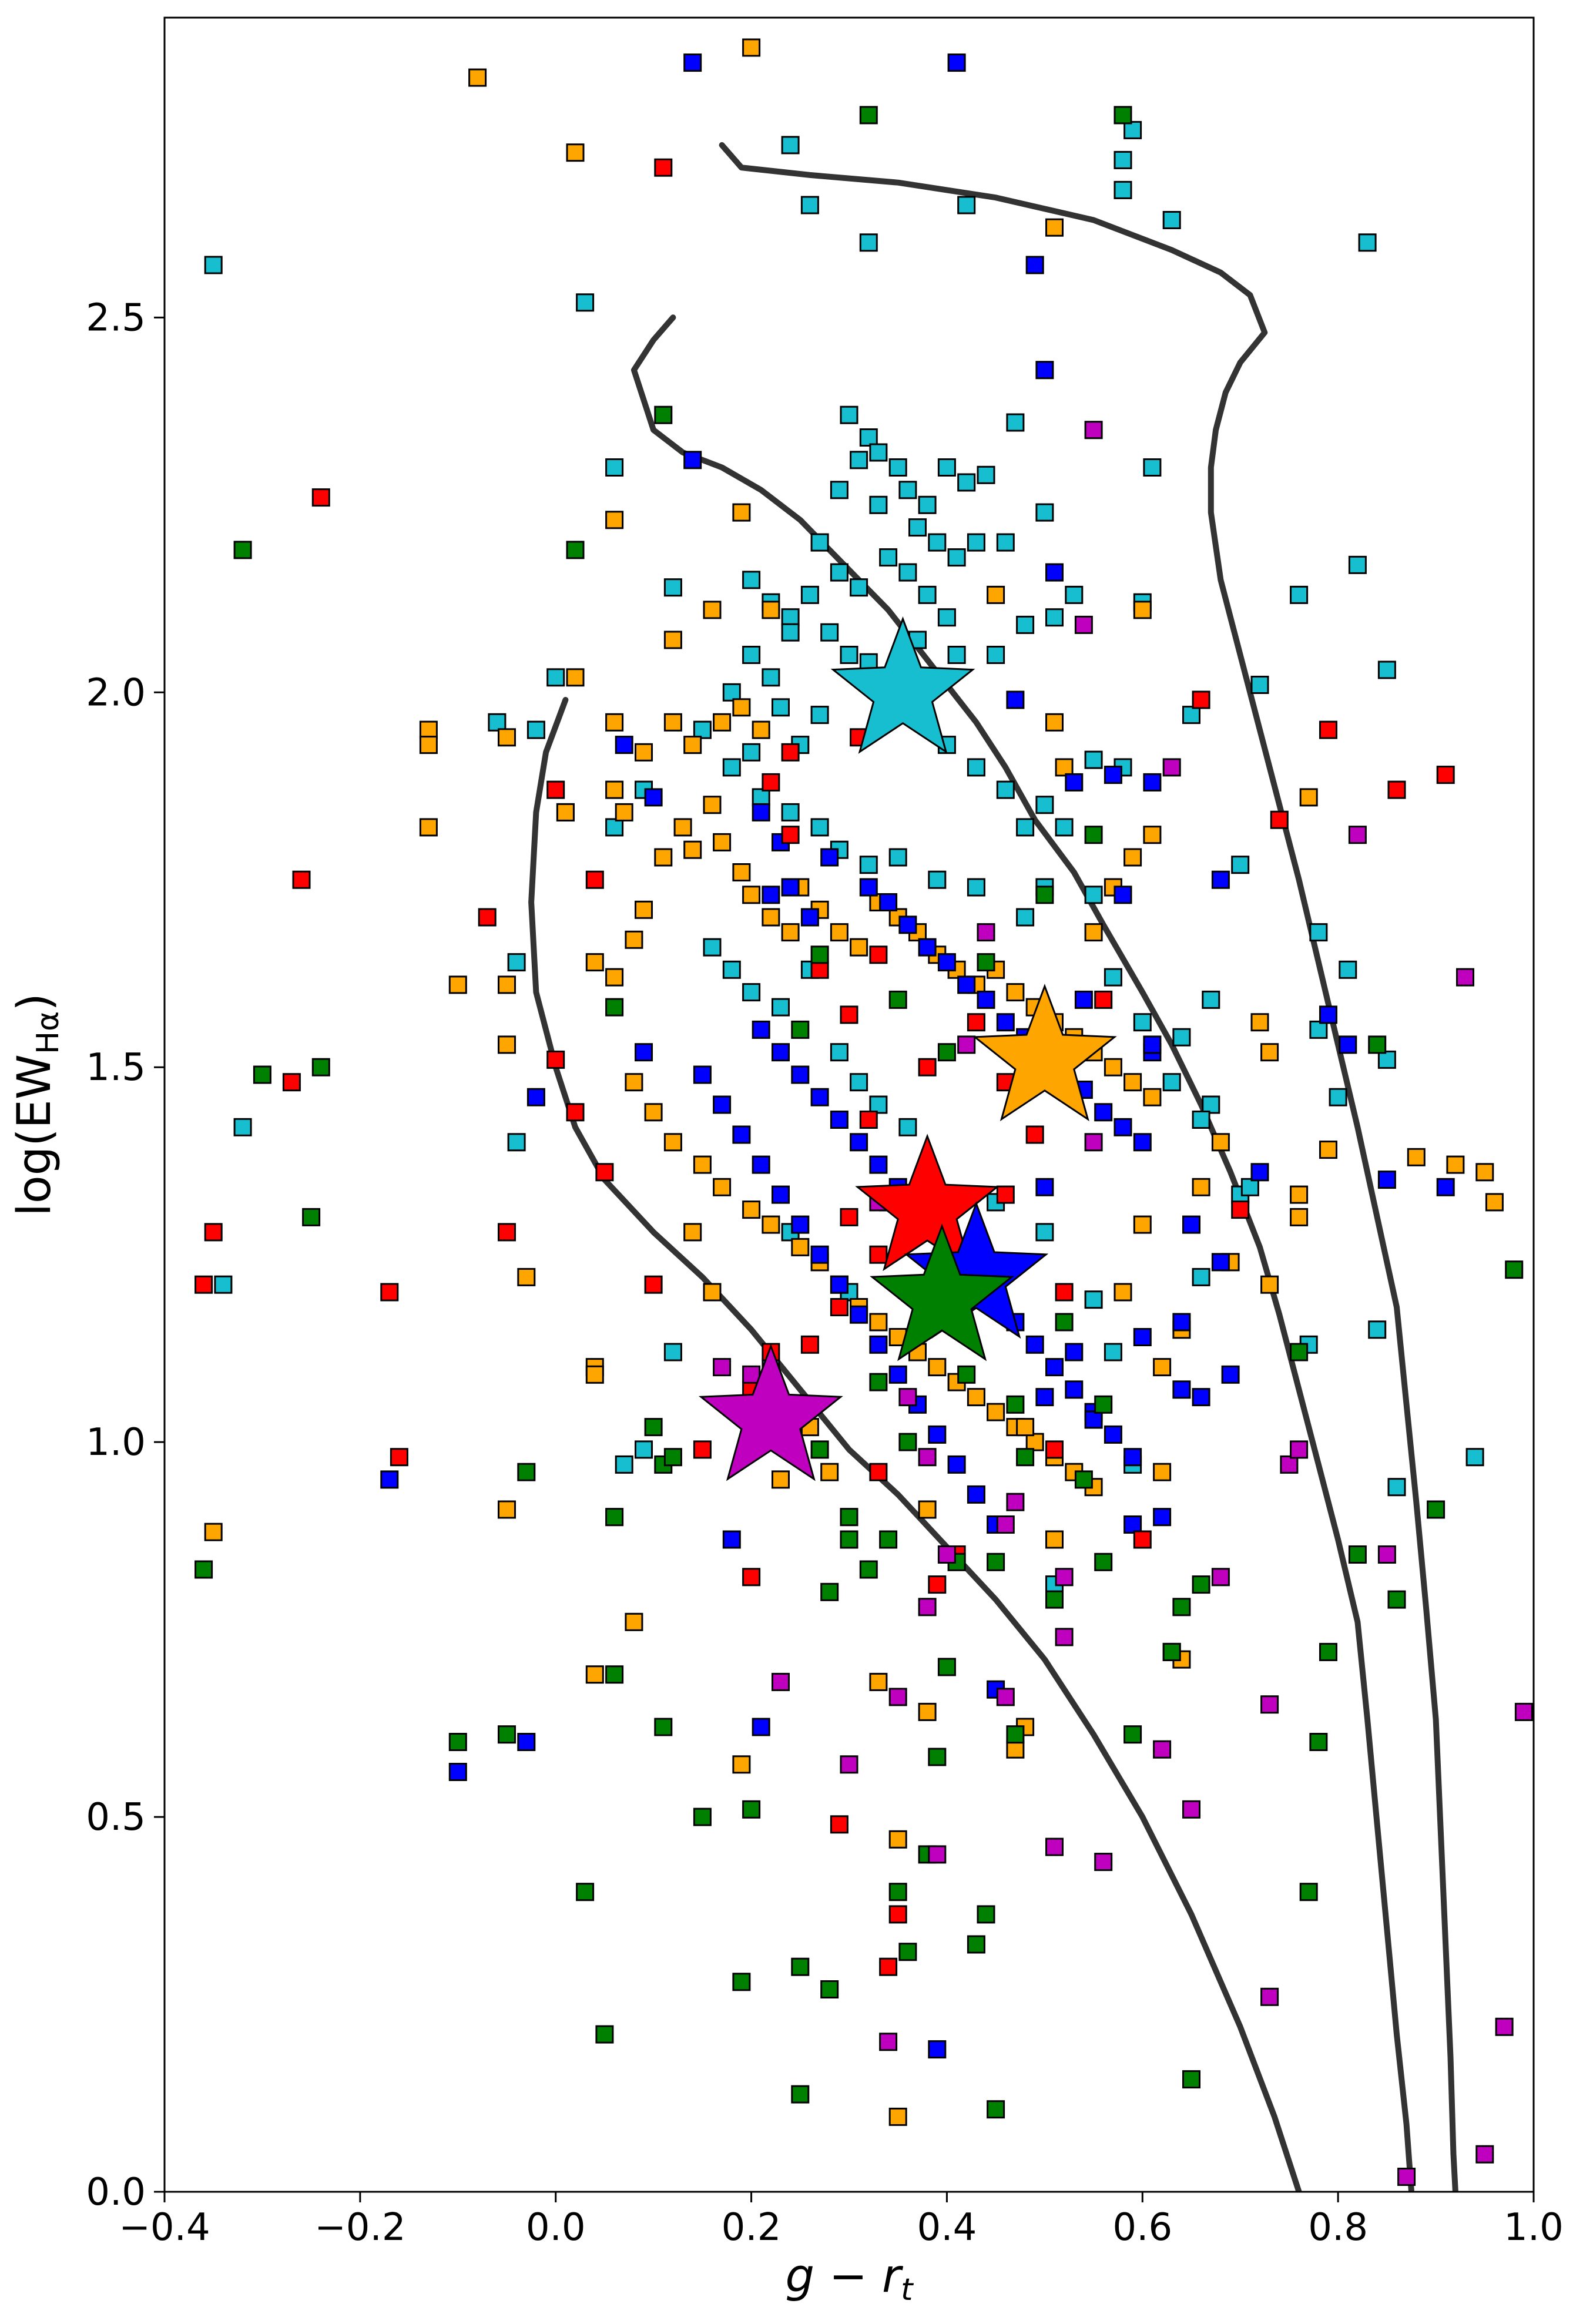 This screenshot has height=2324, width=1583. Describe the element at coordinates (1142, 2228) in the screenshot. I see `x-tick-label: 0.6` at that location.